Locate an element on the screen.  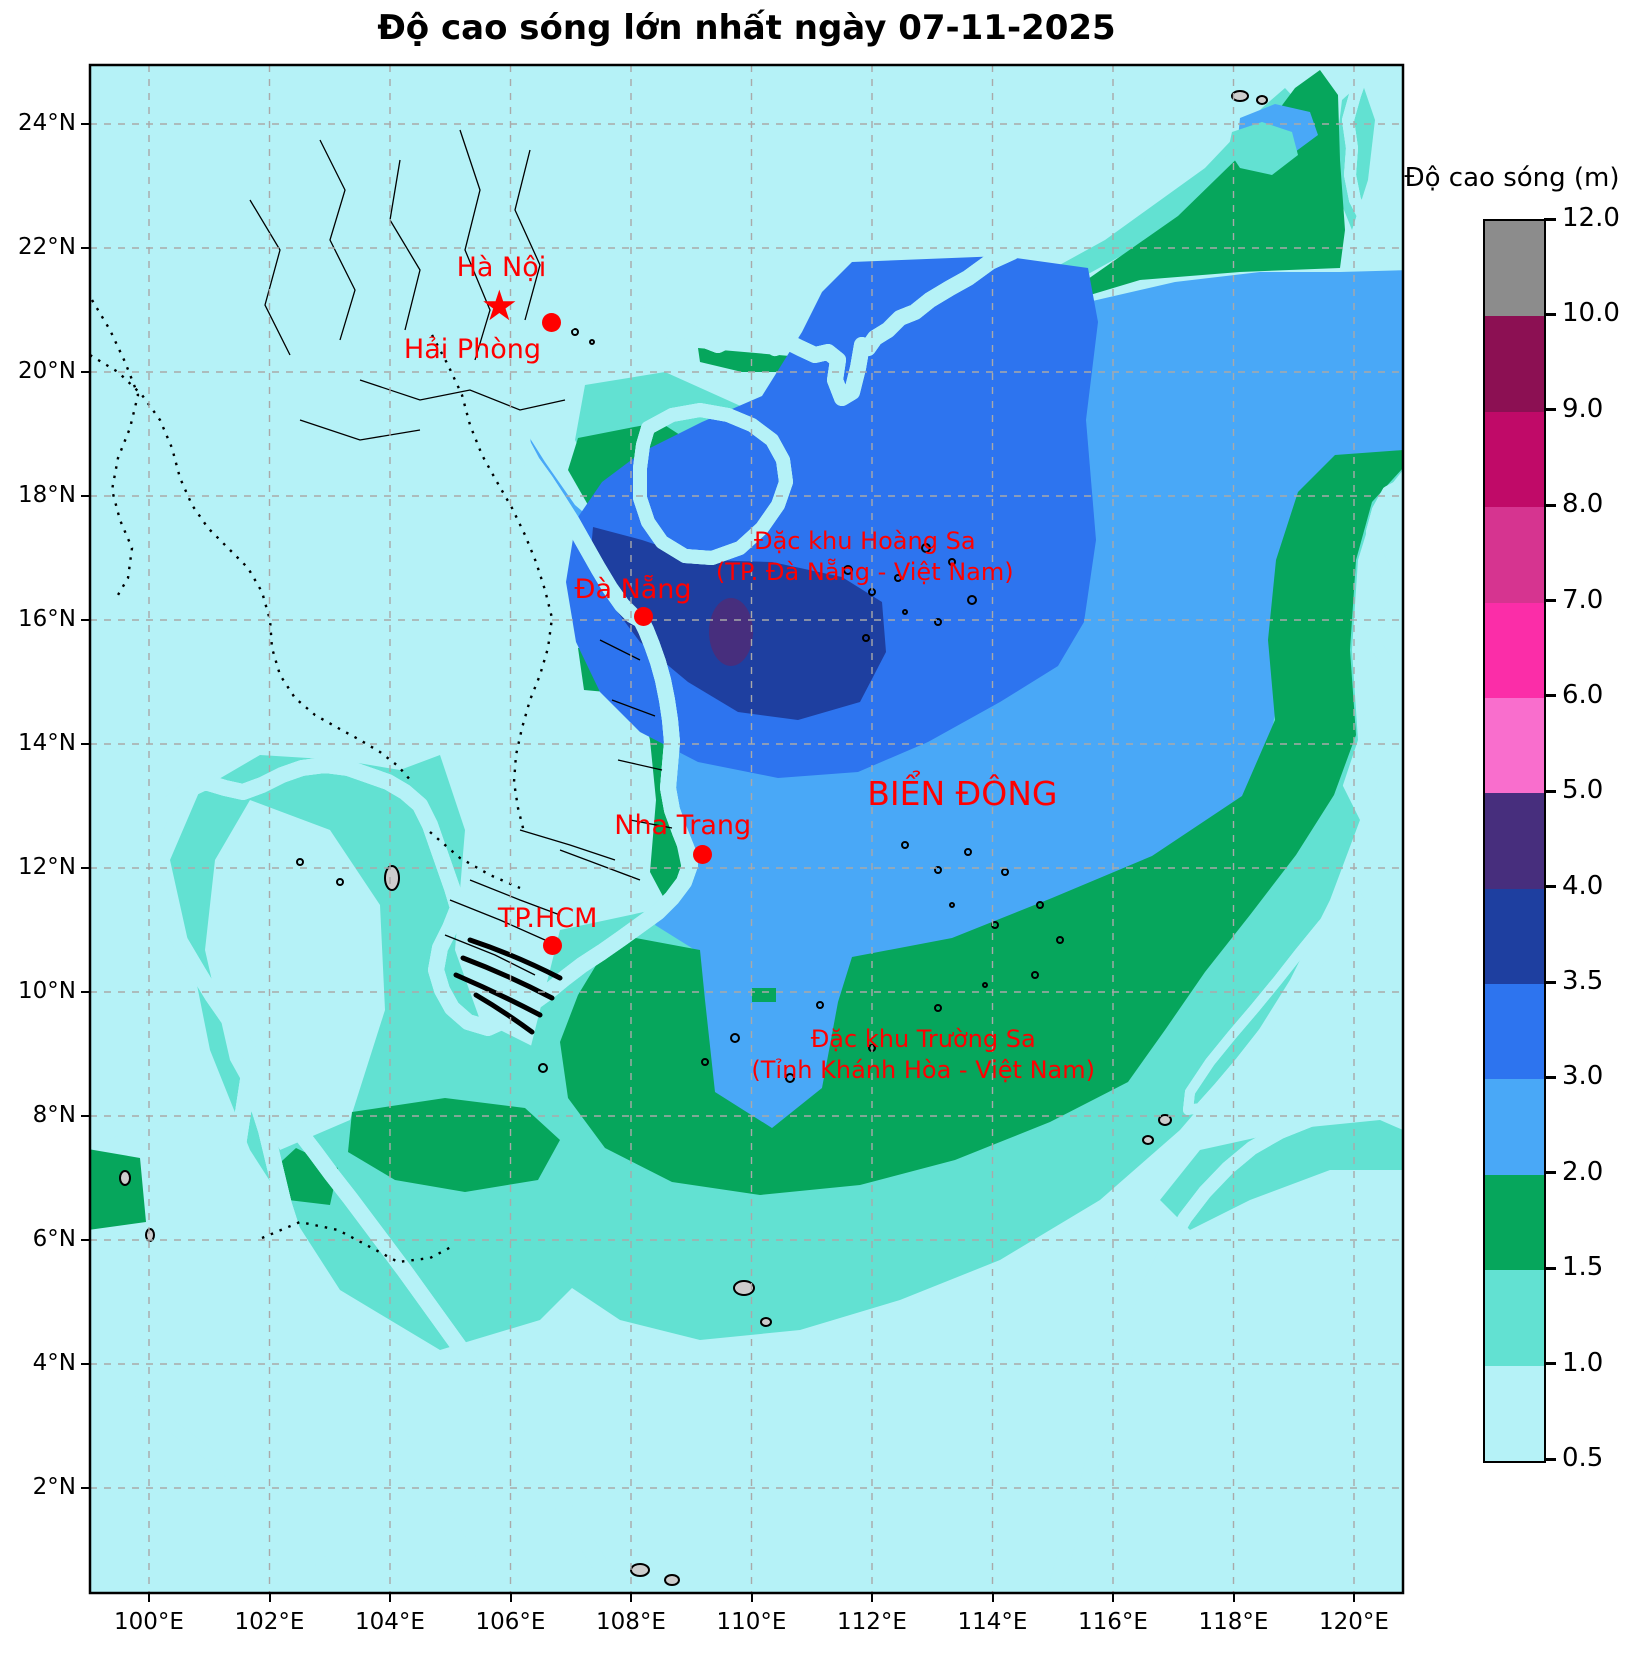
city-label: Đà Nẵng is located at coordinates (633, 589).